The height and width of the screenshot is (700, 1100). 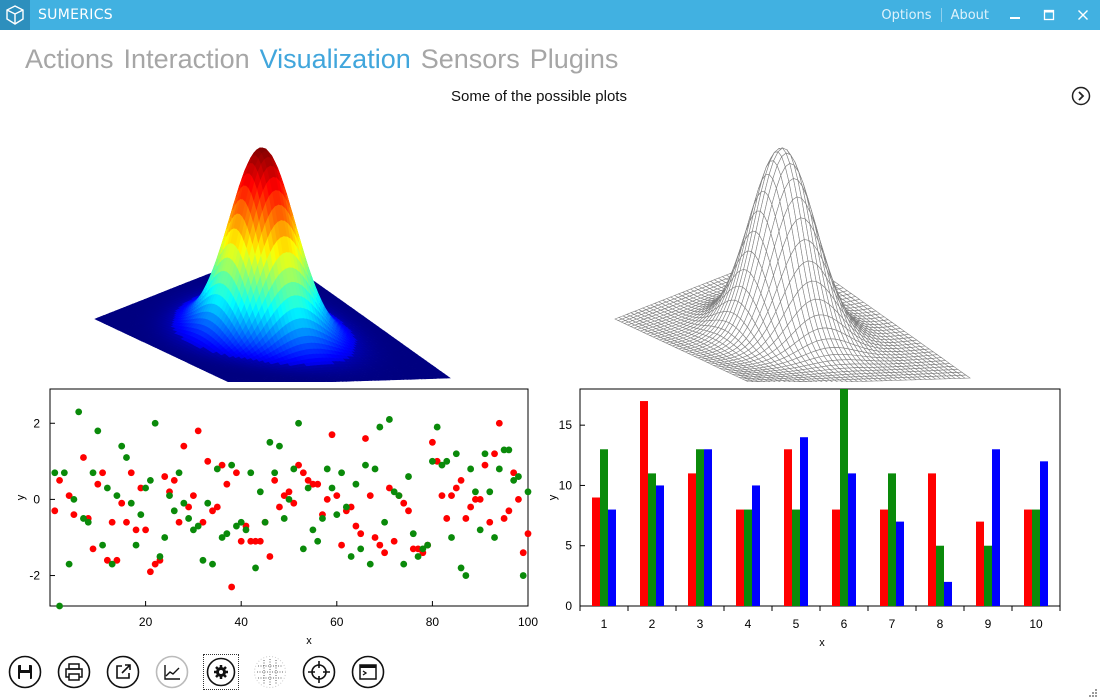 What do you see at coordinates (186, 59) in the screenshot?
I see `tab-interaction: Interaction` at bounding box center [186, 59].